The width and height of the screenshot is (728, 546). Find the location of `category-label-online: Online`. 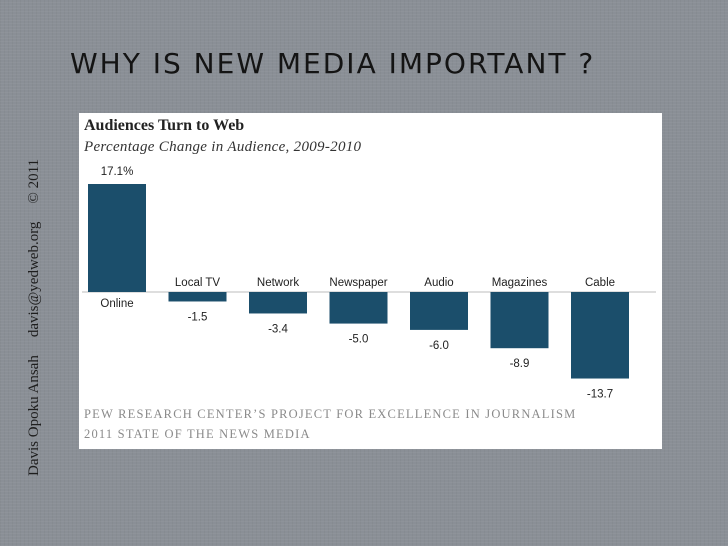

category-label-online: Online is located at coordinates (116, 304).